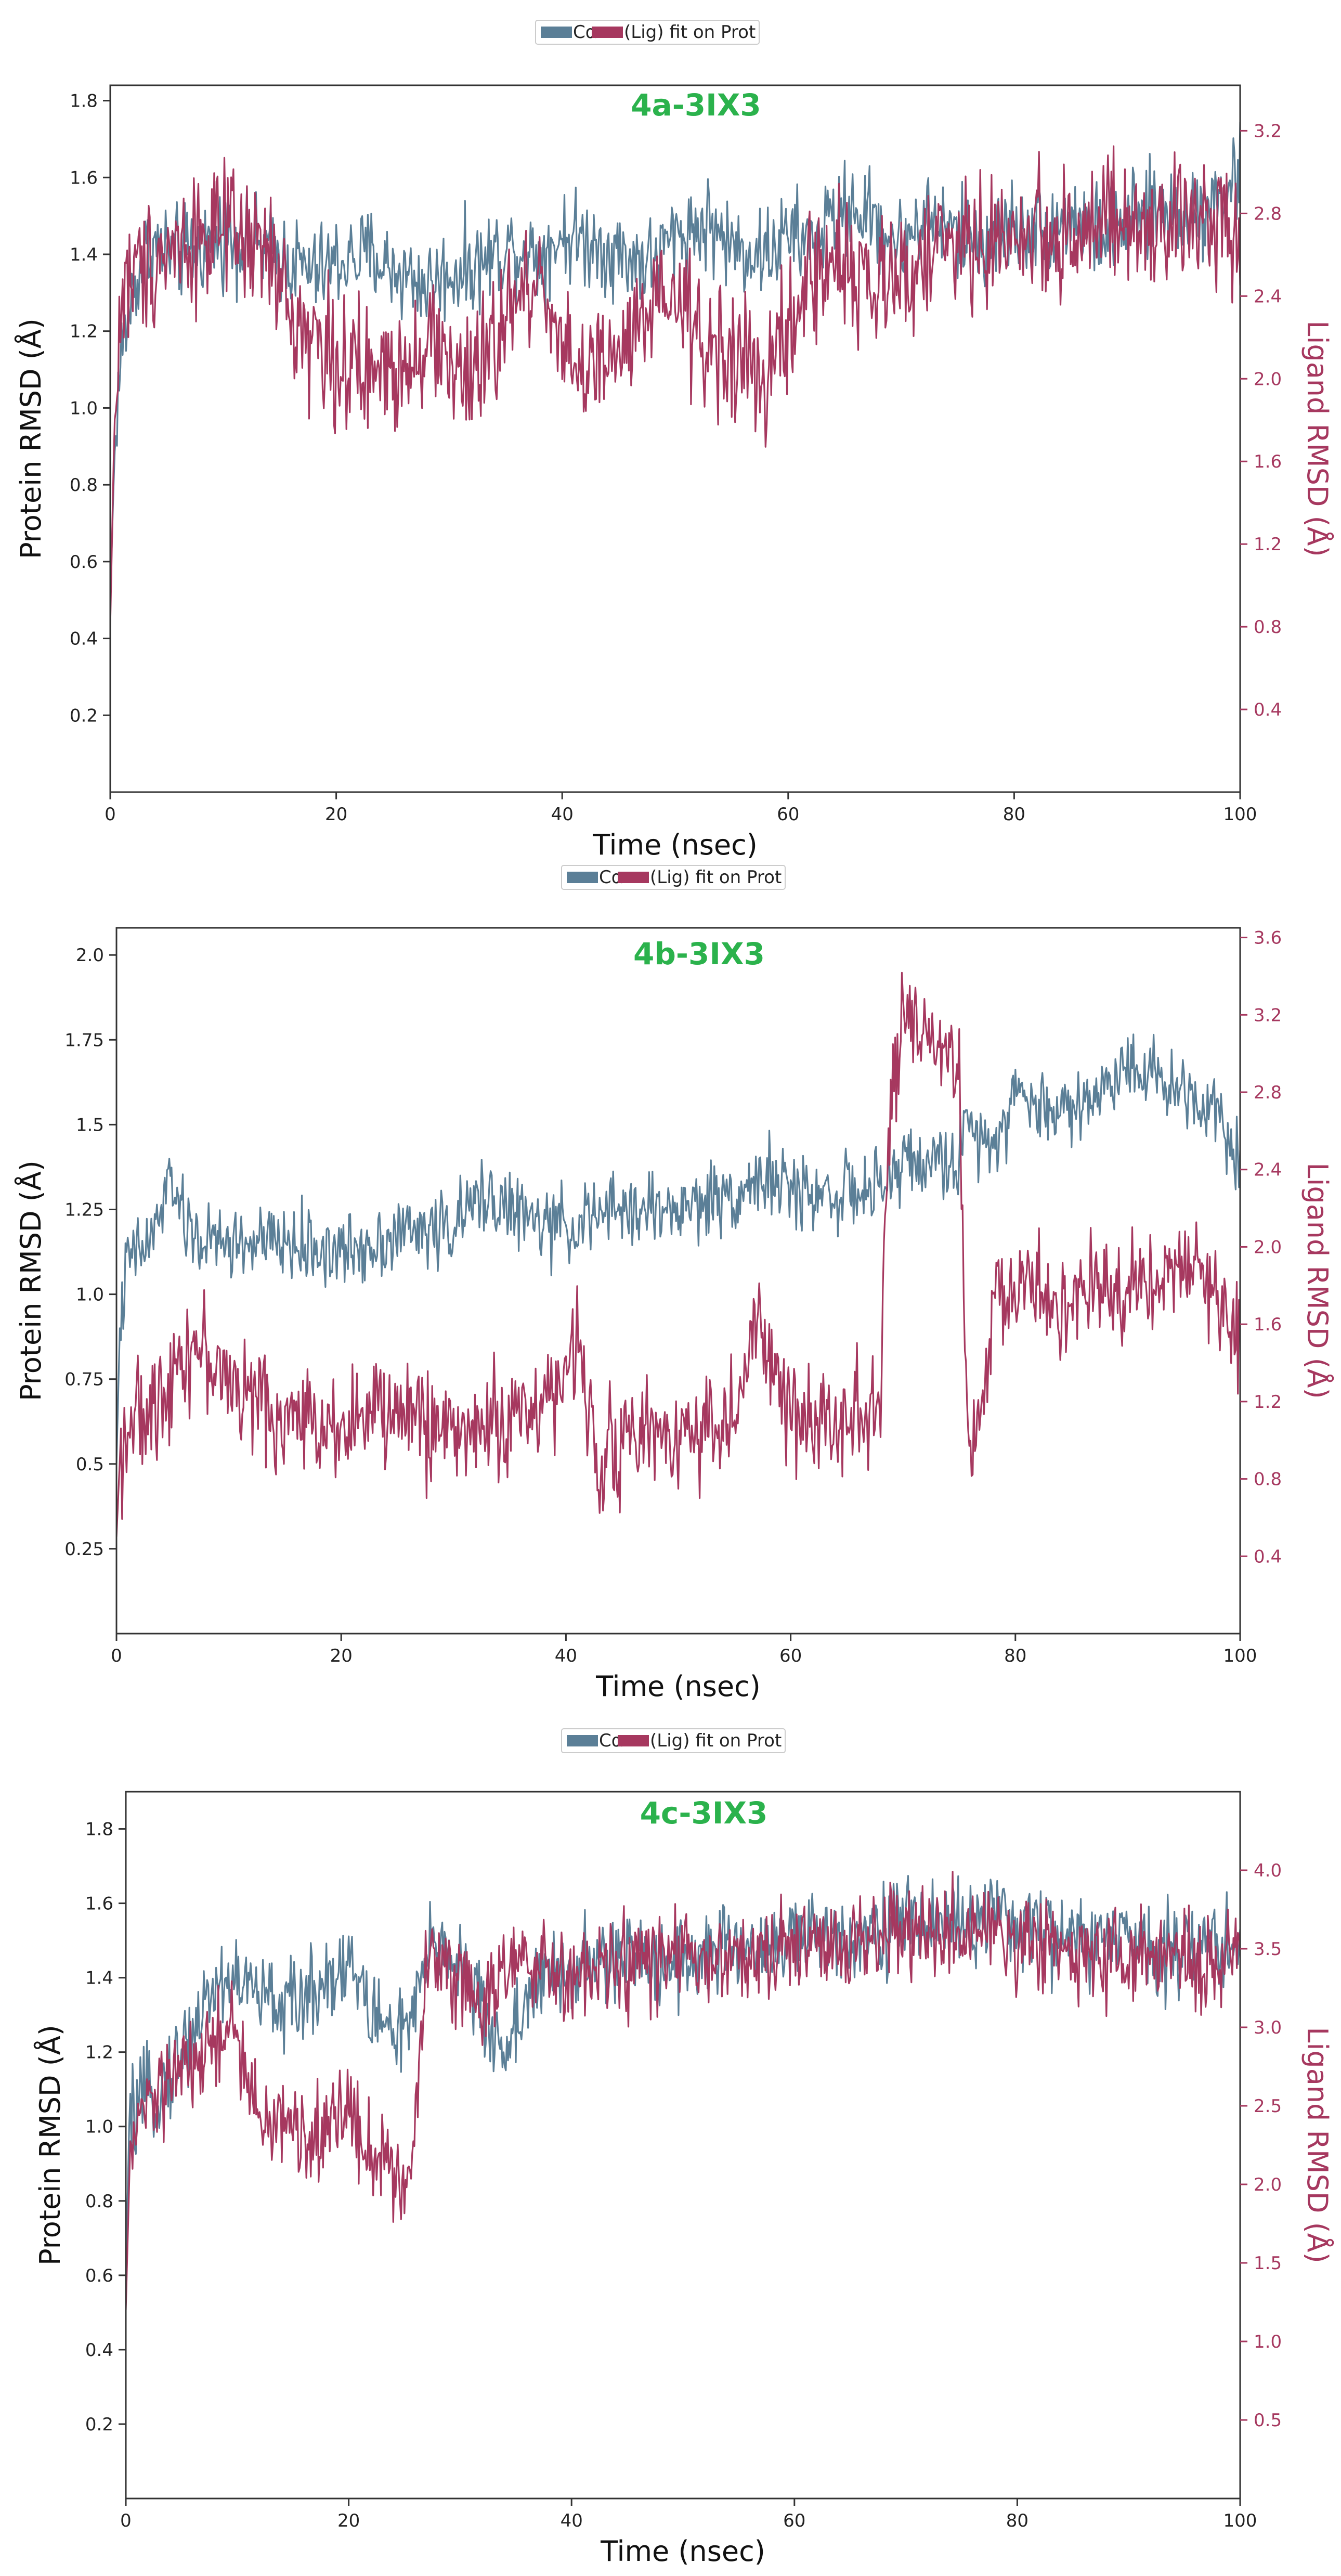 Image resolution: width=1341 pixels, height=2576 pixels. Describe the element at coordinates (1268, 2342) in the screenshot. I see `y-right-tick-label: 1.0` at that location.